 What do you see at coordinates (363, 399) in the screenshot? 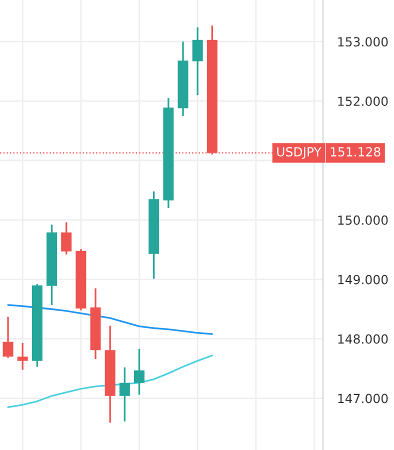
I see `y-tick-label: 147.000` at bounding box center [363, 399].